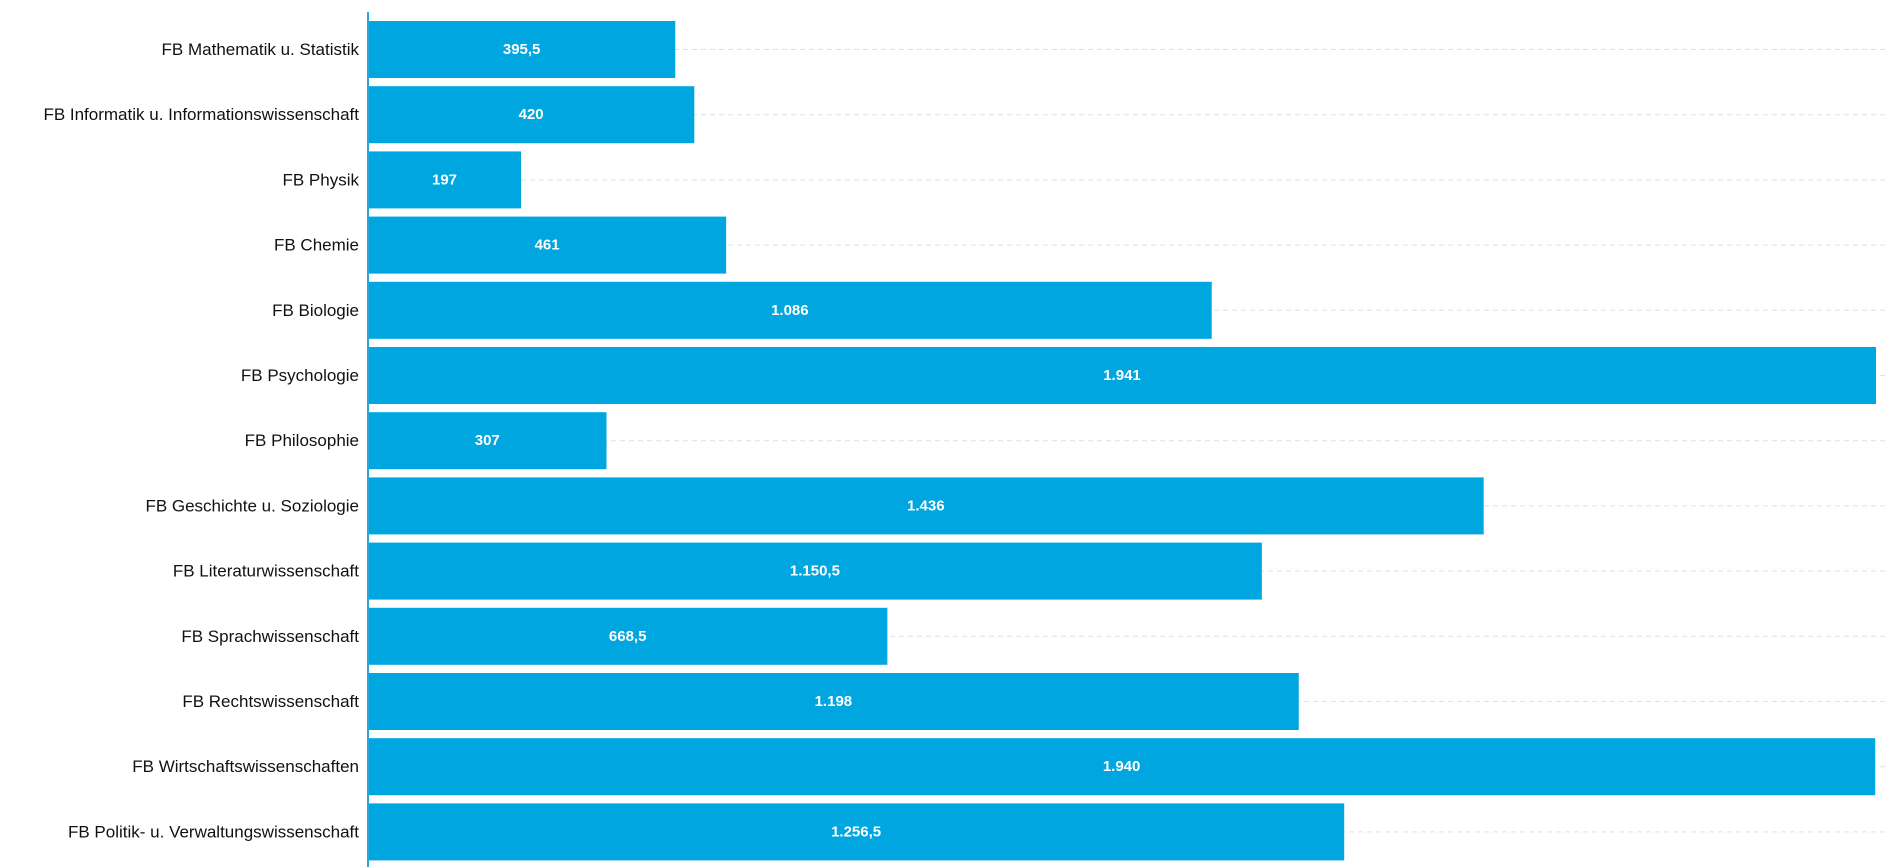 The height and width of the screenshot is (867, 1887). What do you see at coordinates (302, 440) in the screenshot?
I see `category-label: FB Philosophie` at bounding box center [302, 440].